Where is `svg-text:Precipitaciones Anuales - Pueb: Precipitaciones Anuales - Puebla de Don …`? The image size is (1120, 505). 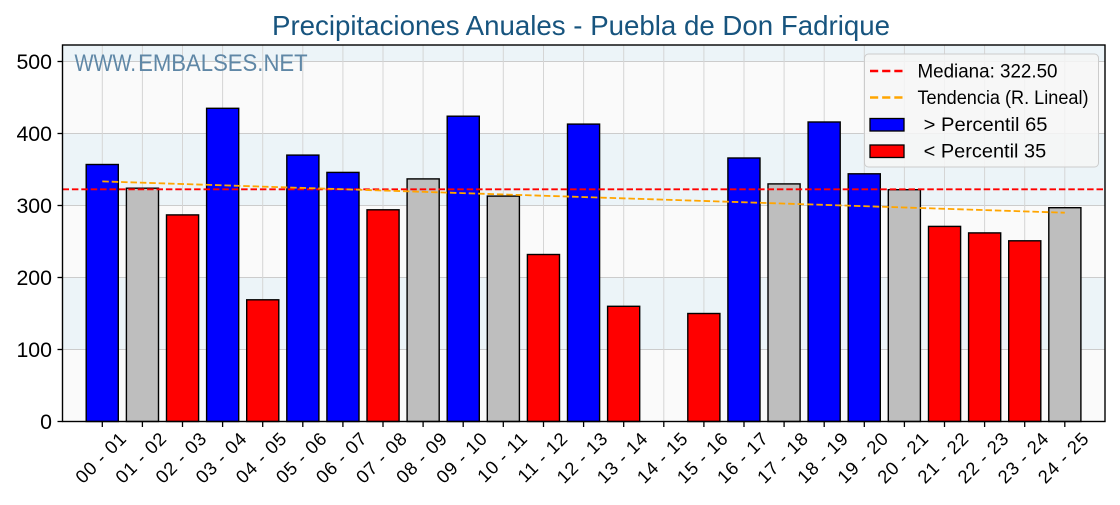
svg-text:Precipitaciones Anuales - Pueb: Precipitaciones Anuales - Puebla de Don … is located at coordinates (581, 25).